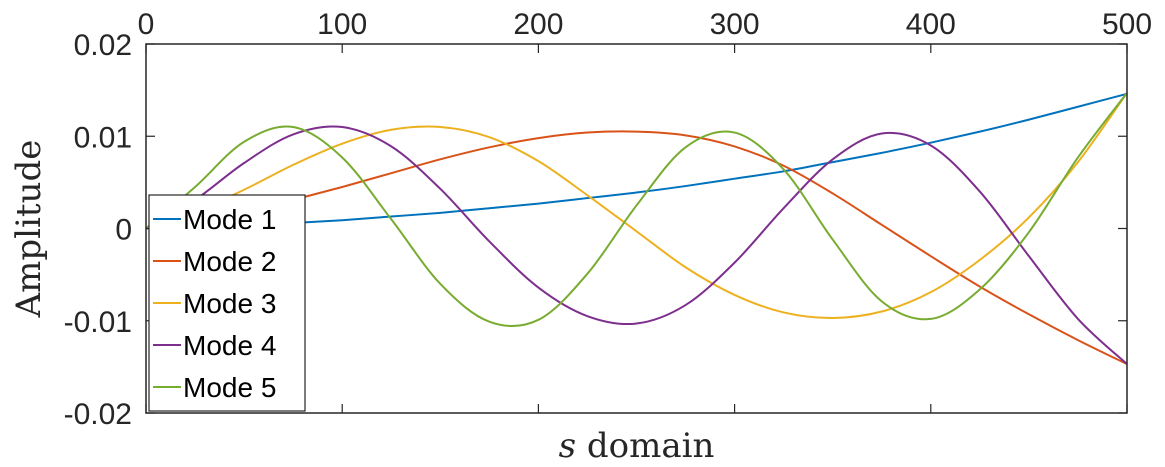 The width and height of the screenshot is (1165, 467). What do you see at coordinates (567, 446) in the screenshot?
I see `x-axis-label-variable: s` at bounding box center [567, 446].